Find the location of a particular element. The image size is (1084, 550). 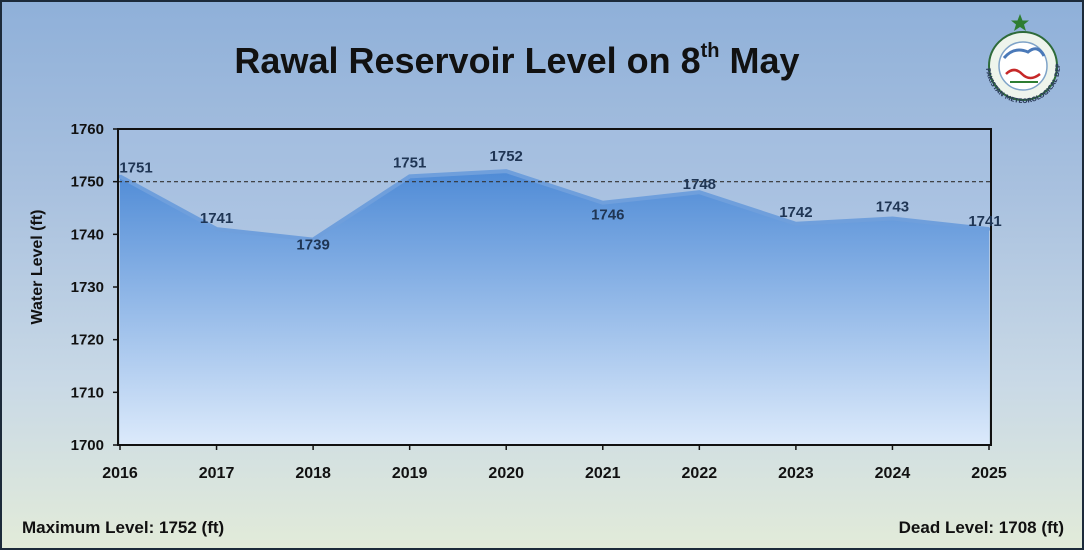

chart-title: Rawal Reservoir Level on 8th May is located at coordinates (517, 61).